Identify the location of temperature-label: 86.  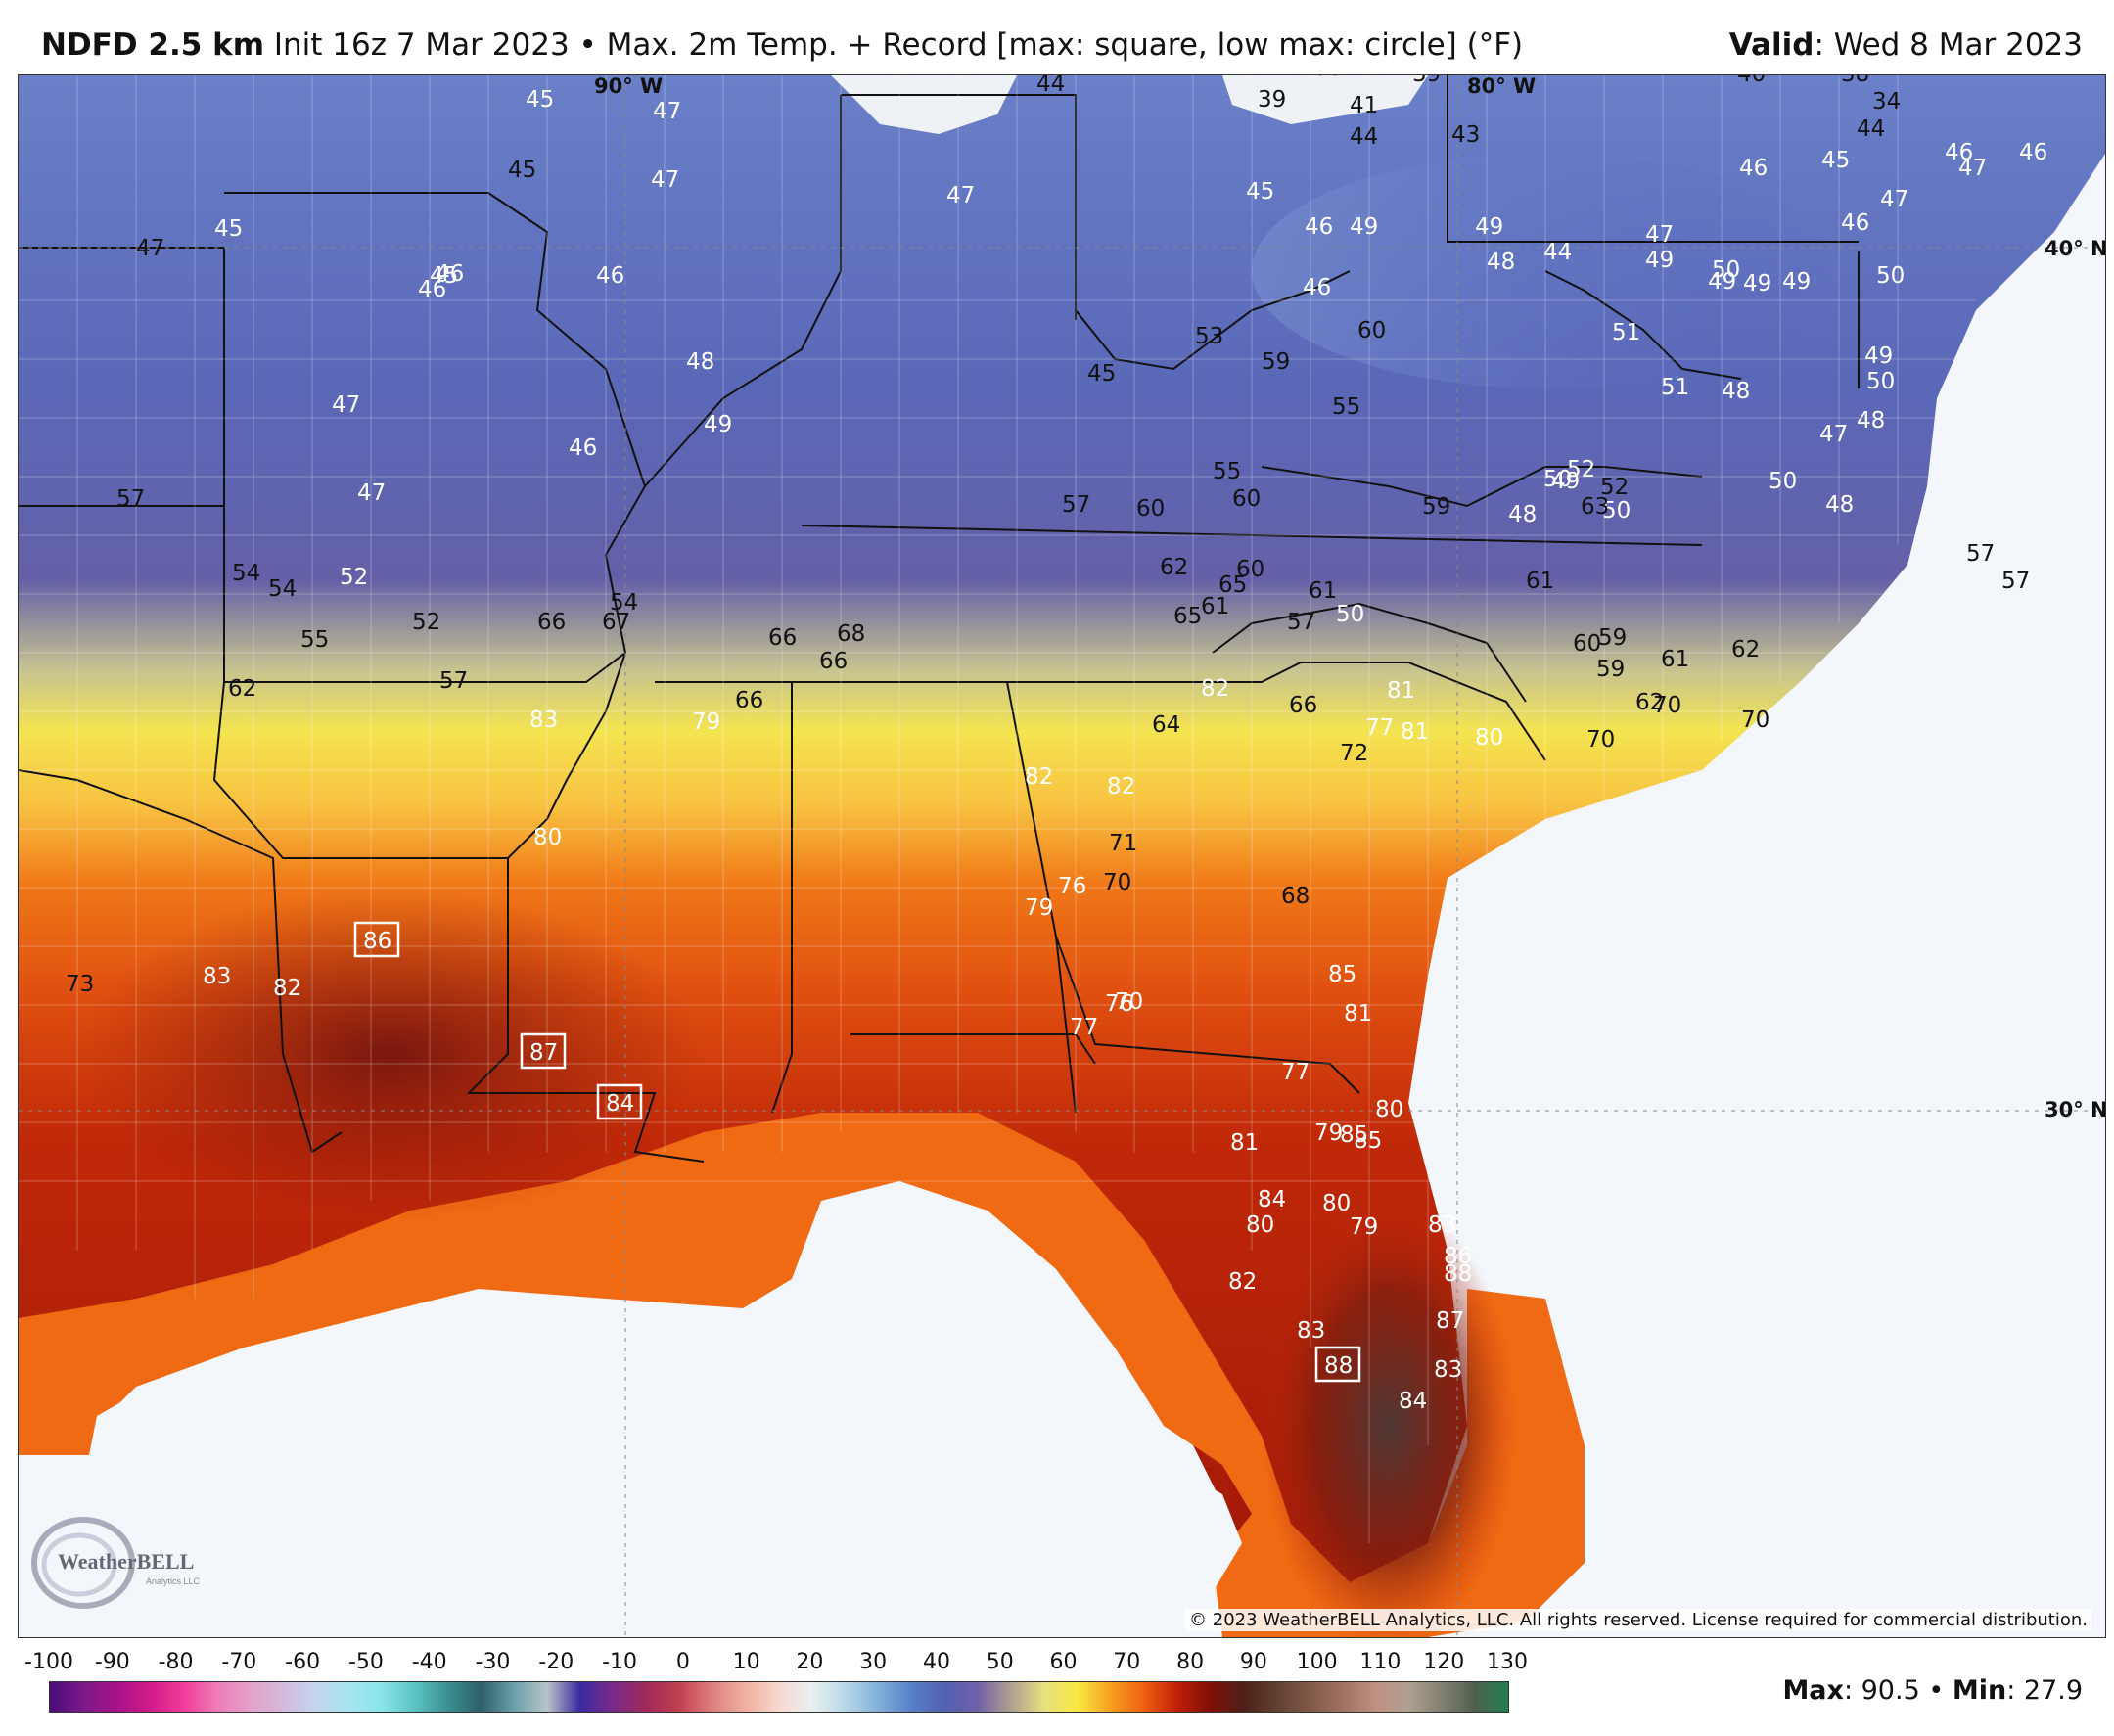
(1458, 1256).